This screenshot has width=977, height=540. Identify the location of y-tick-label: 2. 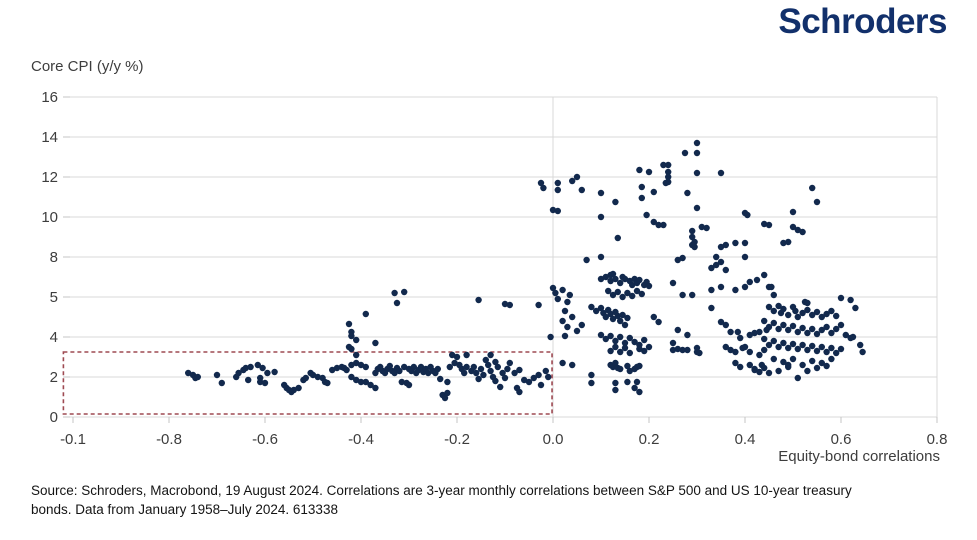
(54, 377).